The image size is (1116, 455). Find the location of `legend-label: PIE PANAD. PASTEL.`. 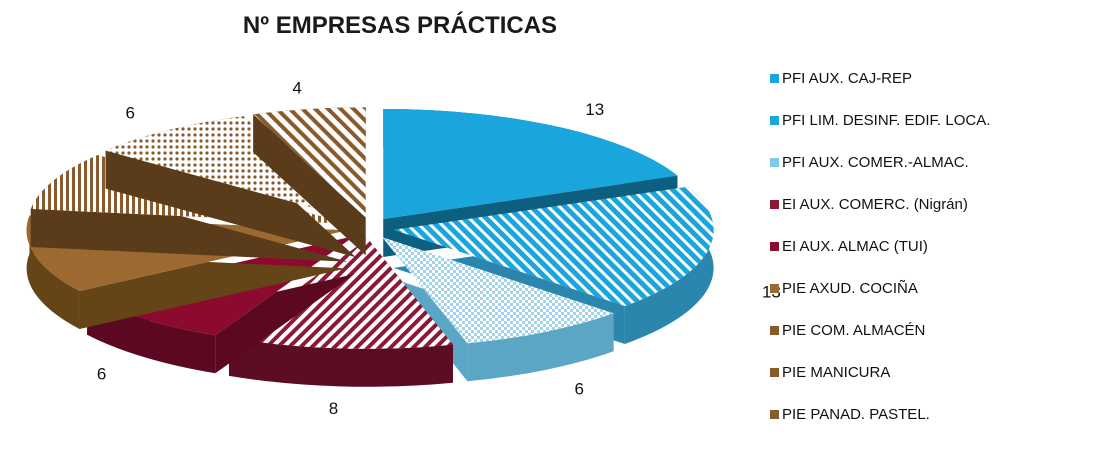

legend-label: PIE PANAD. PASTEL. is located at coordinates (856, 414).